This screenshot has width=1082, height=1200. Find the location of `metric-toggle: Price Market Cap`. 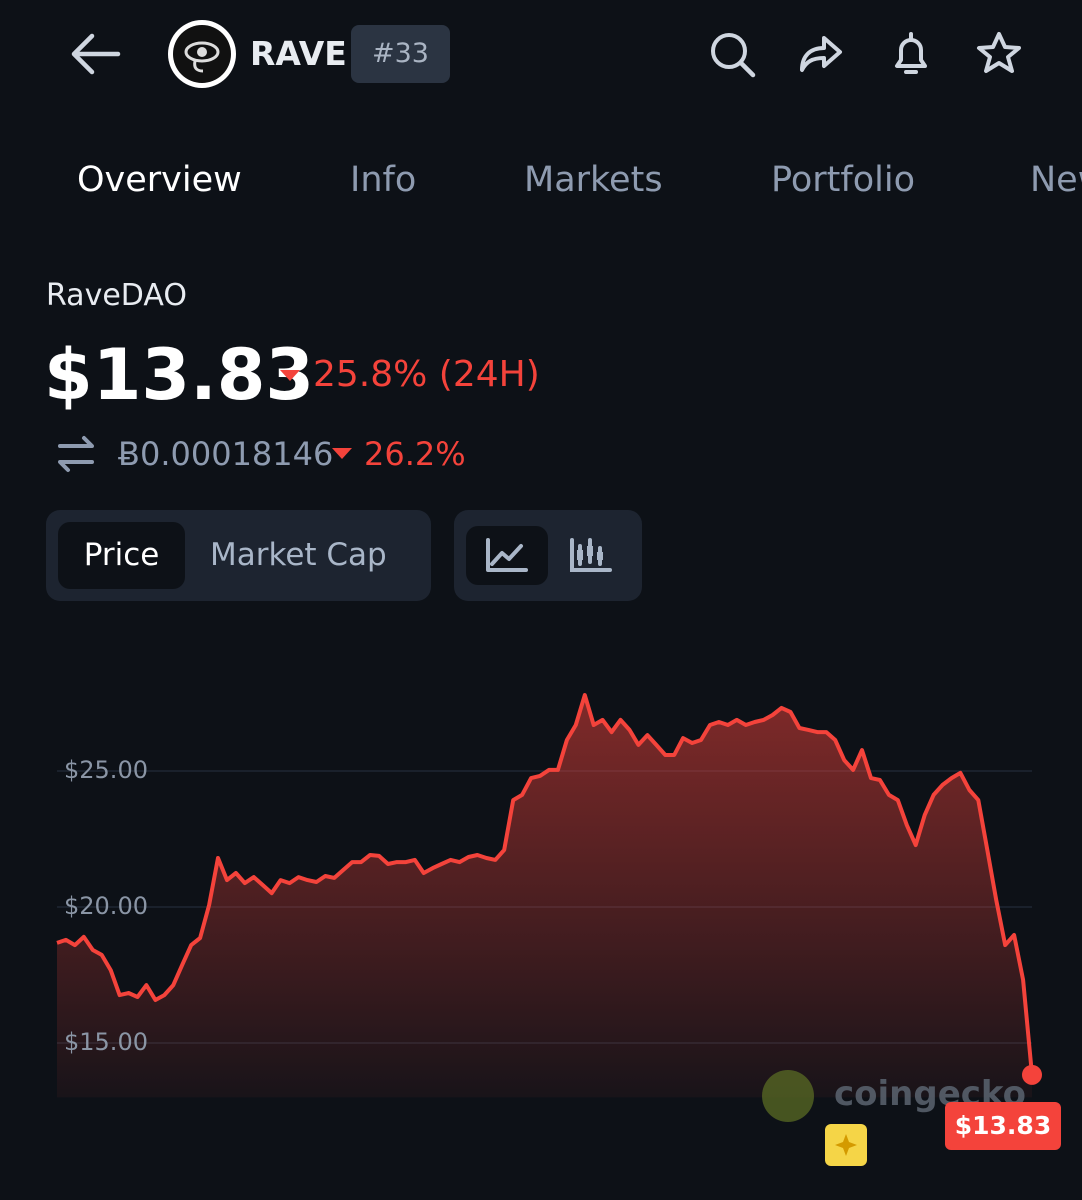

metric-toggle: Price Market Cap is located at coordinates (238, 555).